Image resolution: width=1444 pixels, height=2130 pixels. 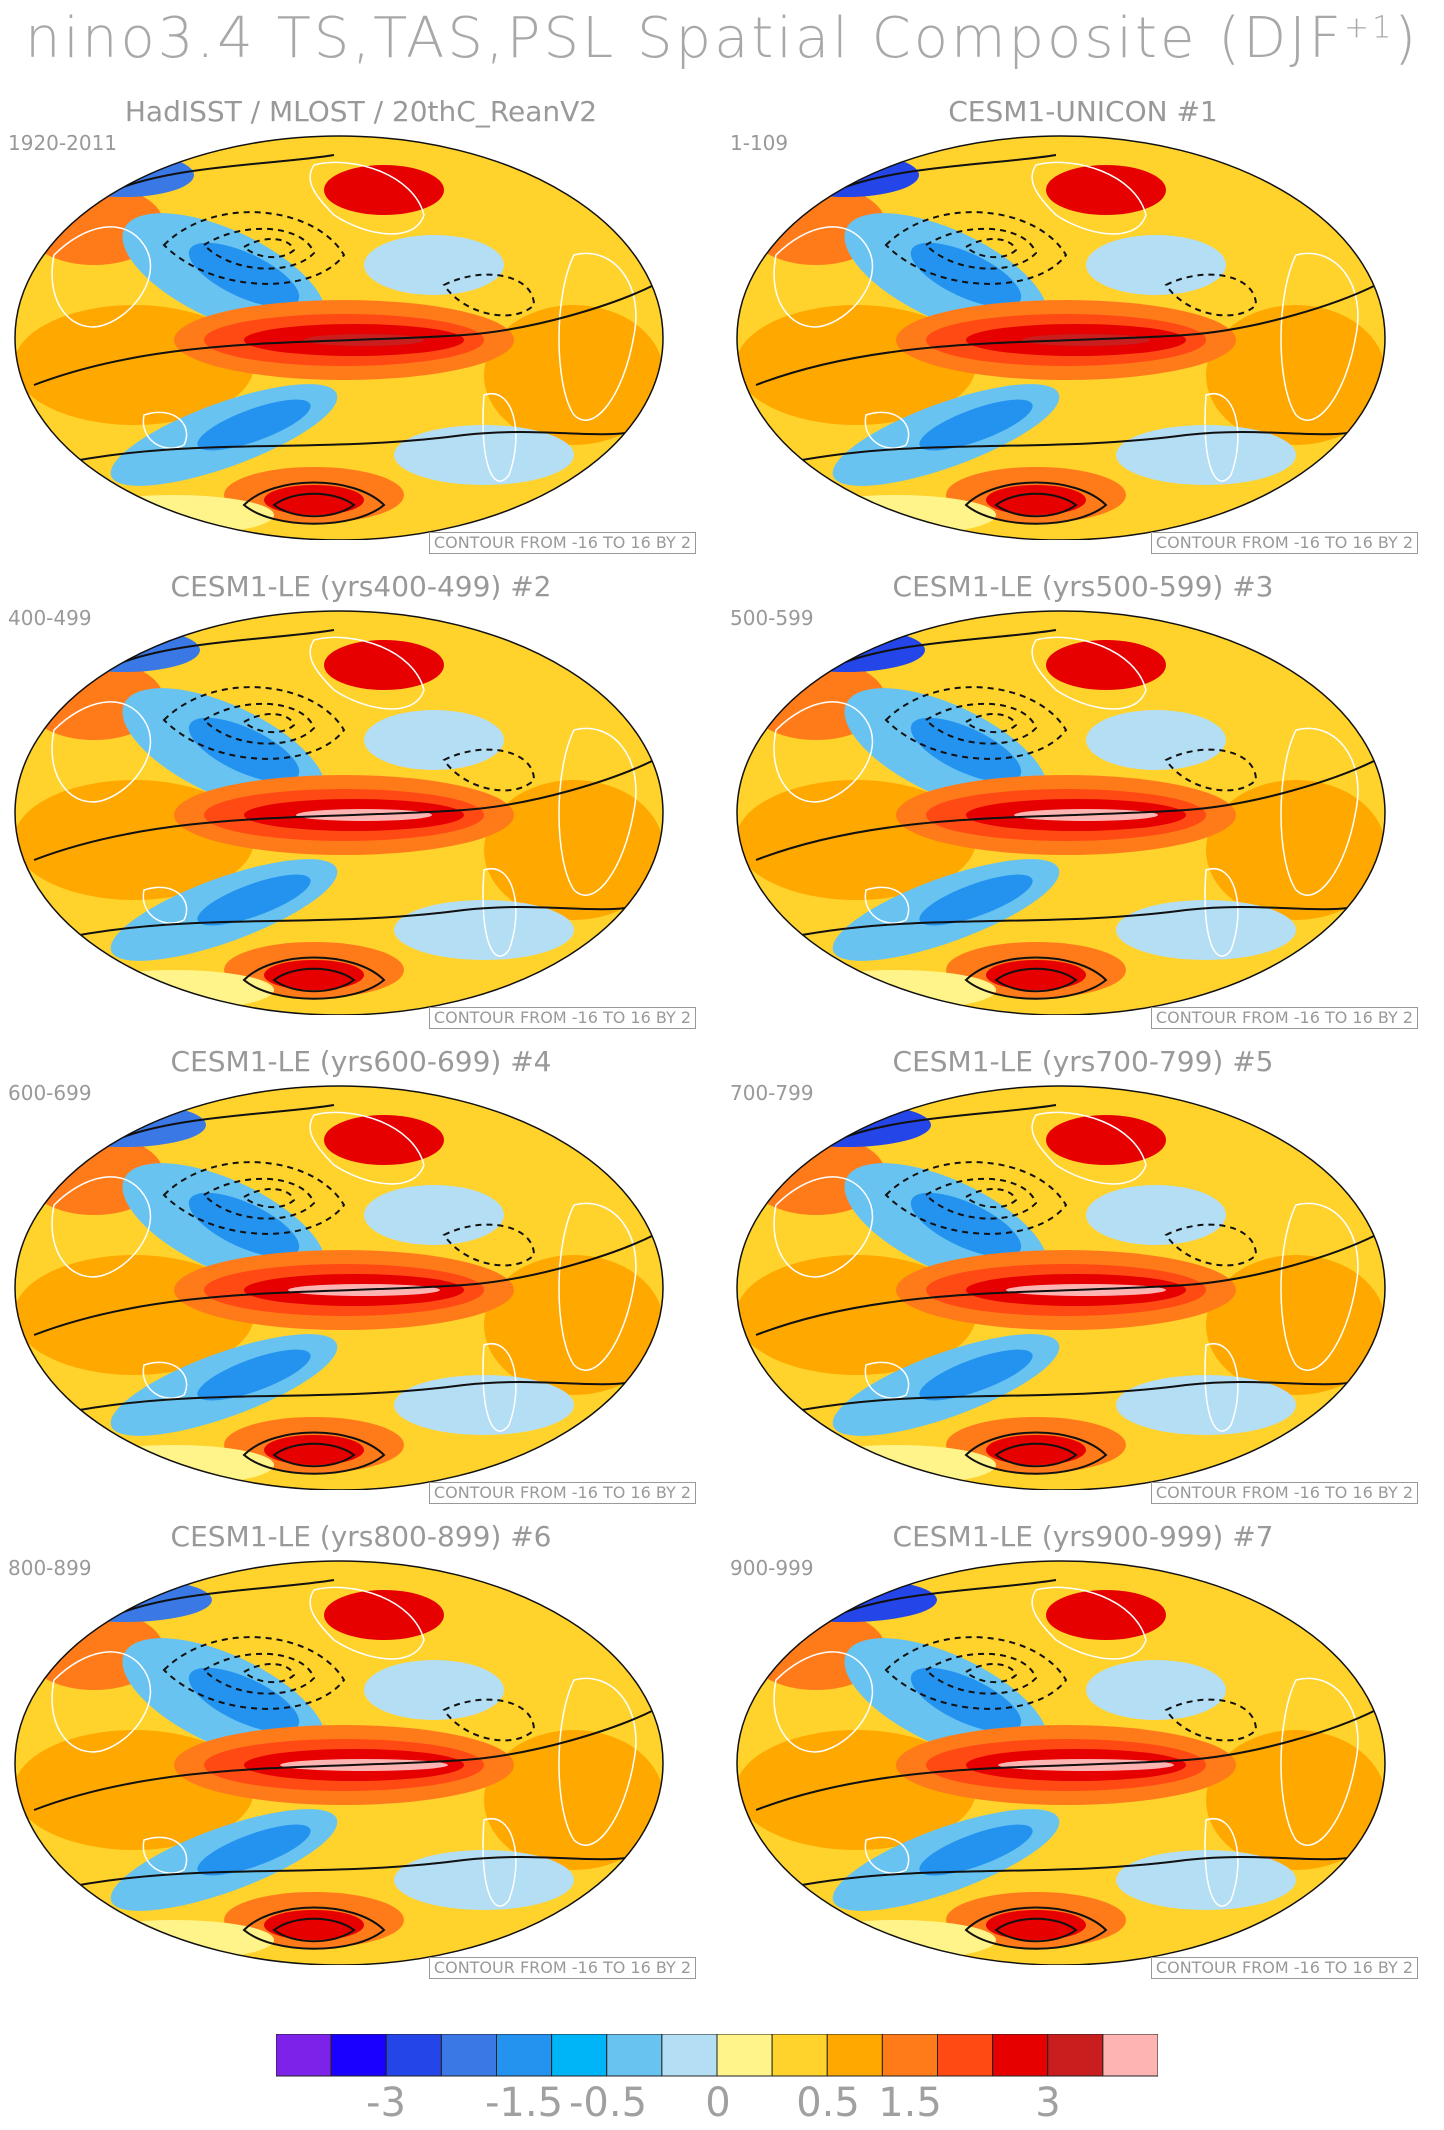 I want to click on panel-title: CESM1-LE (yrs400-499) #2, so click(x=361, y=586).